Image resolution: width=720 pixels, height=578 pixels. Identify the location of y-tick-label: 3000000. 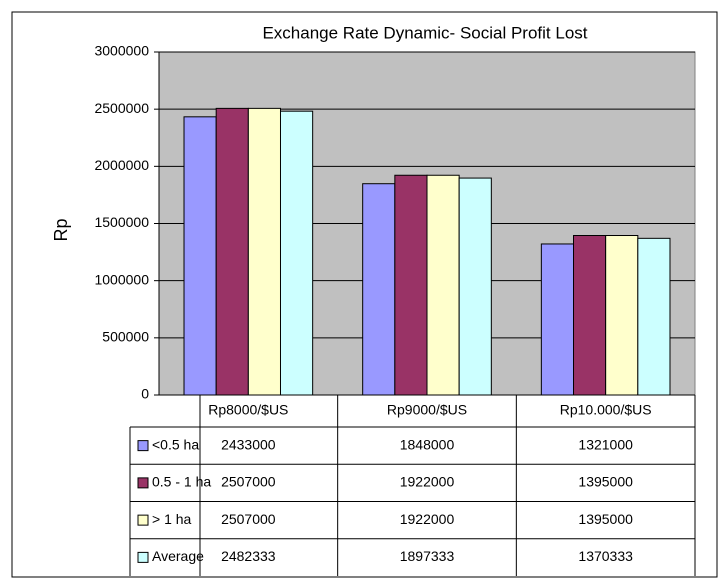
(121, 51).